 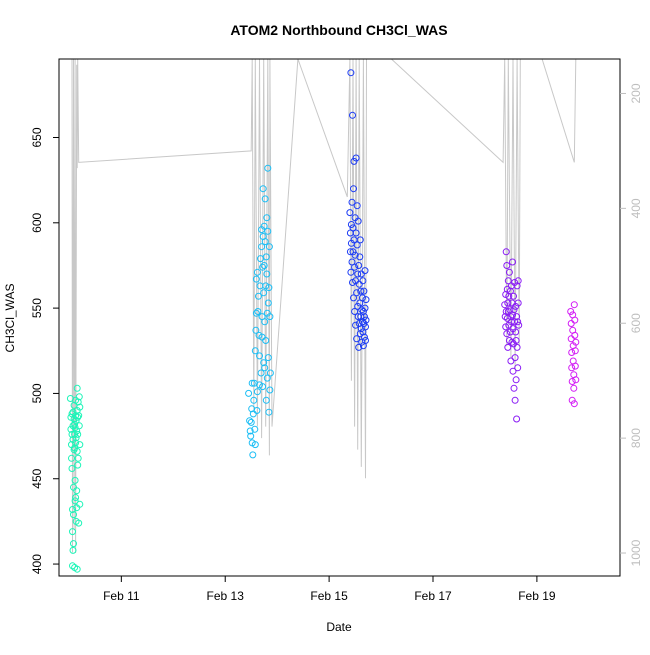 I want to click on x-tick-label: Feb 17, so click(x=433, y=596).